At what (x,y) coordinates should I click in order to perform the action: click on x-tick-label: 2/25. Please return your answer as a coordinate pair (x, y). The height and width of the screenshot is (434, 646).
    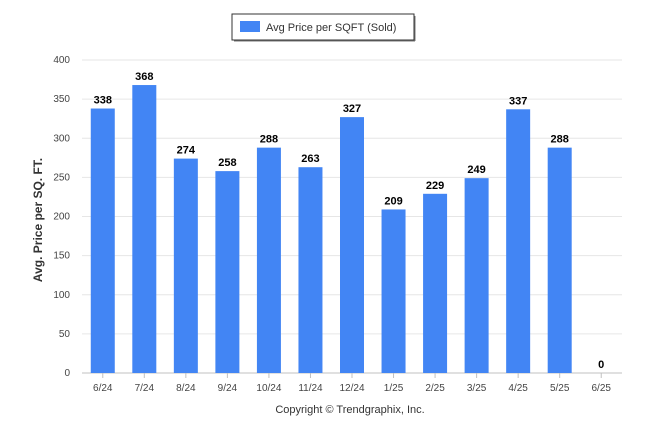
    Looking at the image, I should click on (435, 388).